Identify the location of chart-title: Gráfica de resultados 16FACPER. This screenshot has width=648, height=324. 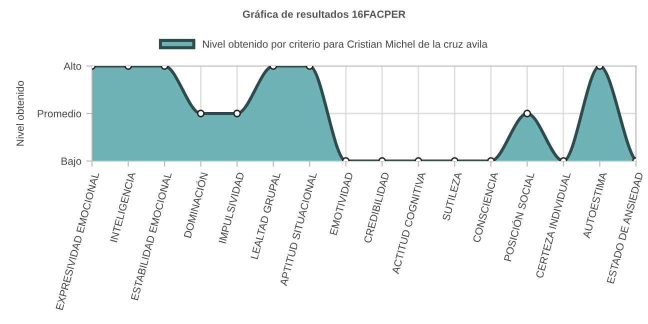
(324, 14).